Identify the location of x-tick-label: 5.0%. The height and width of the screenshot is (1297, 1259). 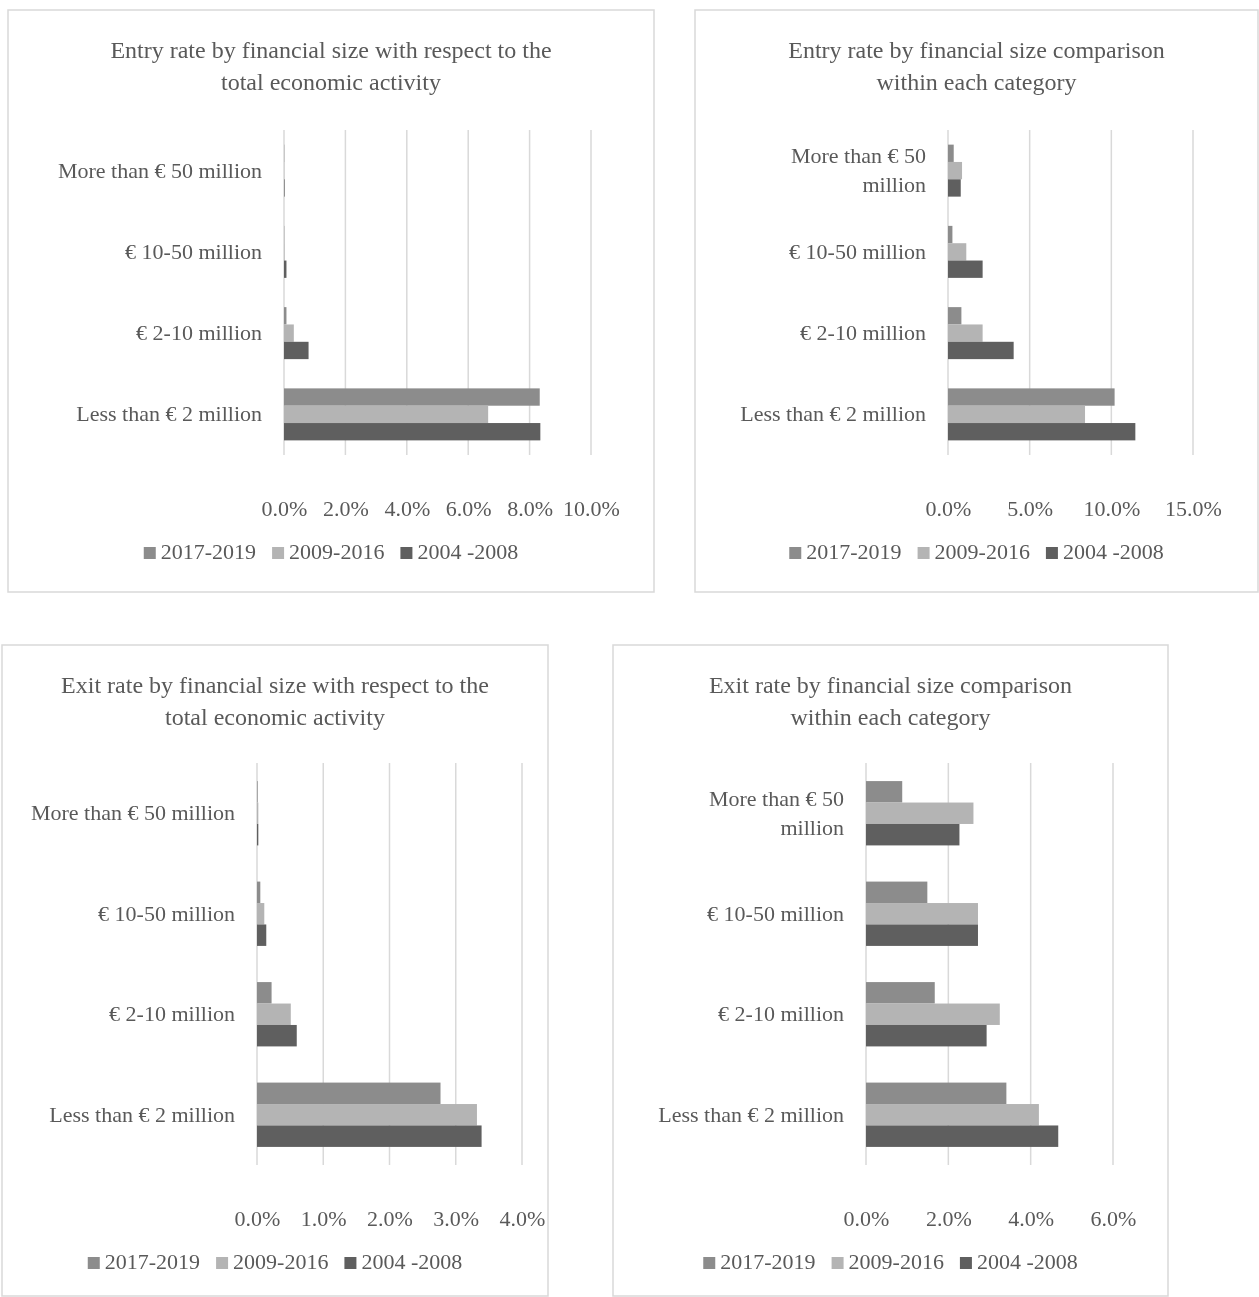
(1030, 508).